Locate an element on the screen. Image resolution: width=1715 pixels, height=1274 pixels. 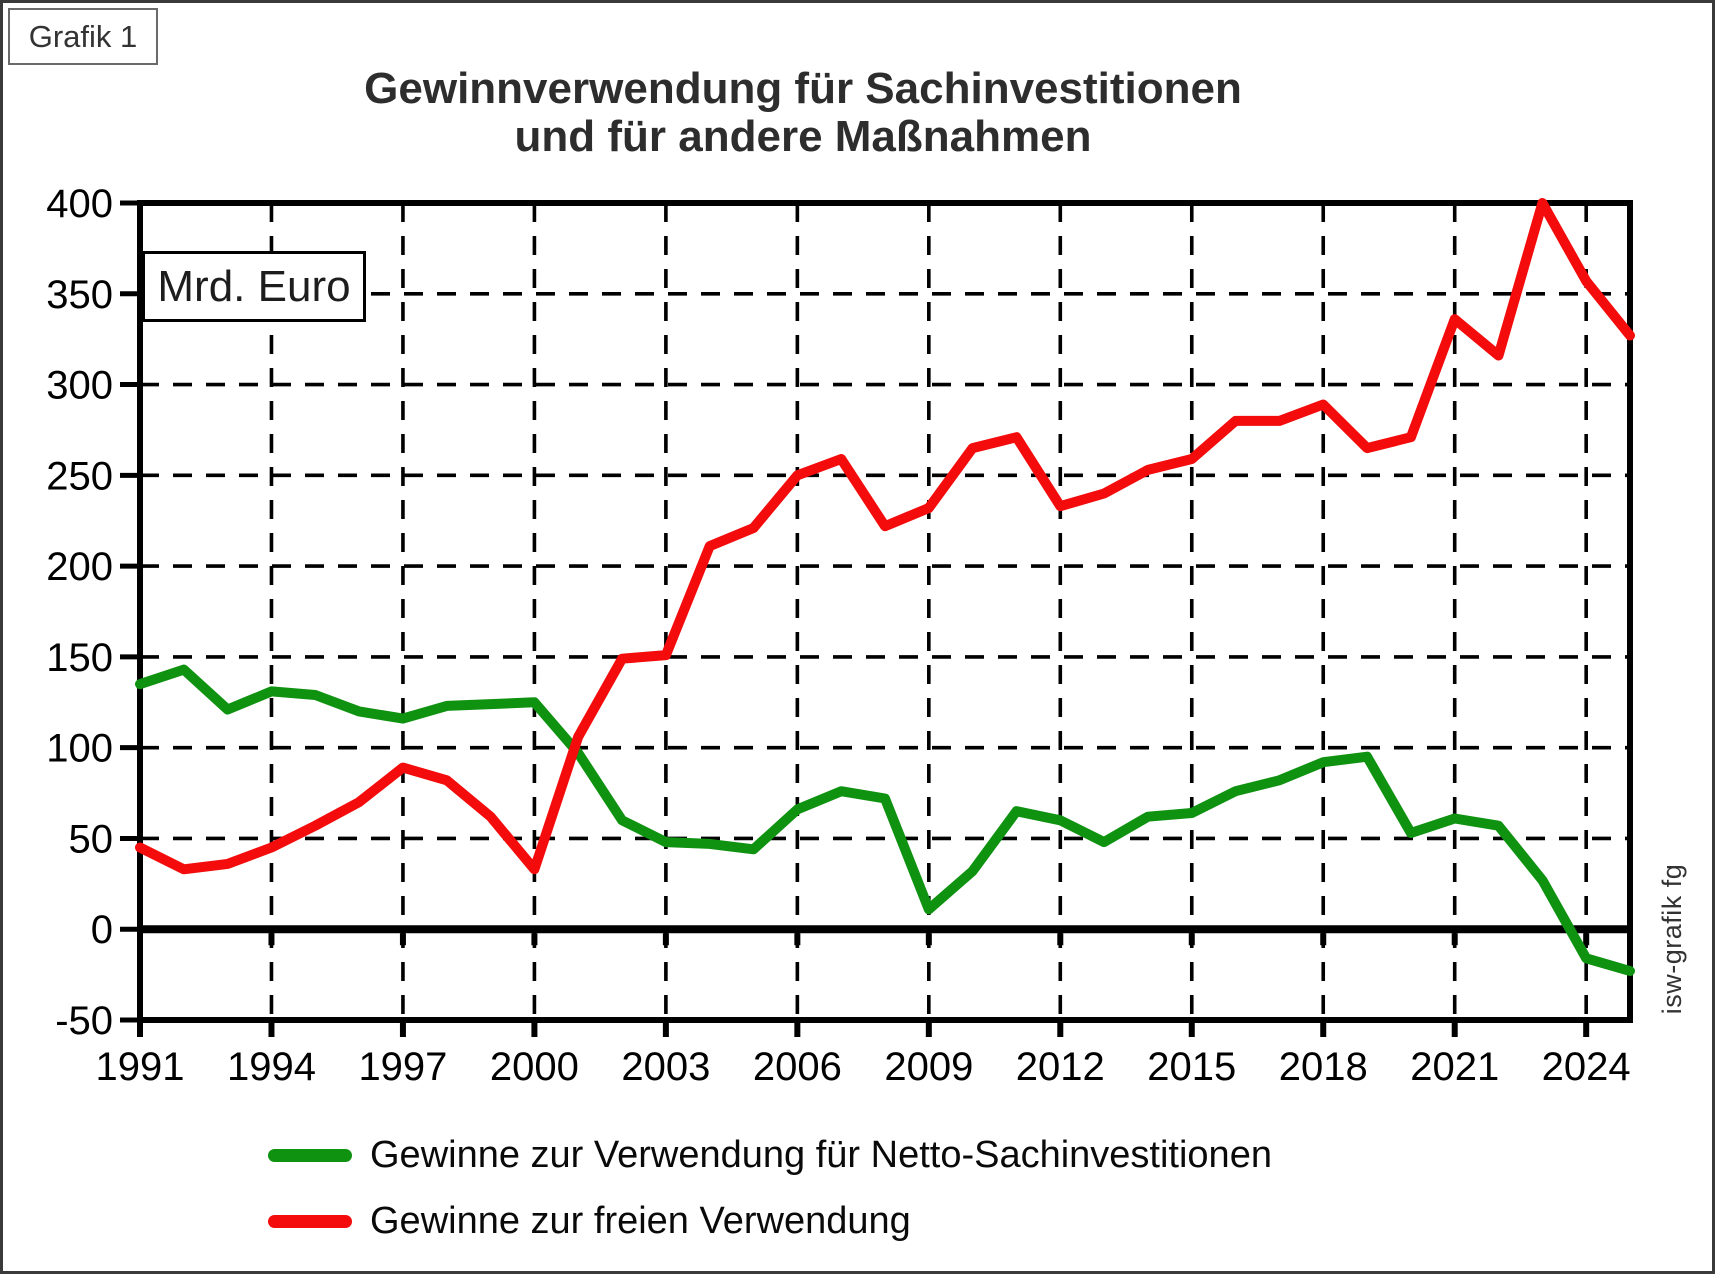
x-tick-label: 2015 is located at coordinates (1191, 1067).